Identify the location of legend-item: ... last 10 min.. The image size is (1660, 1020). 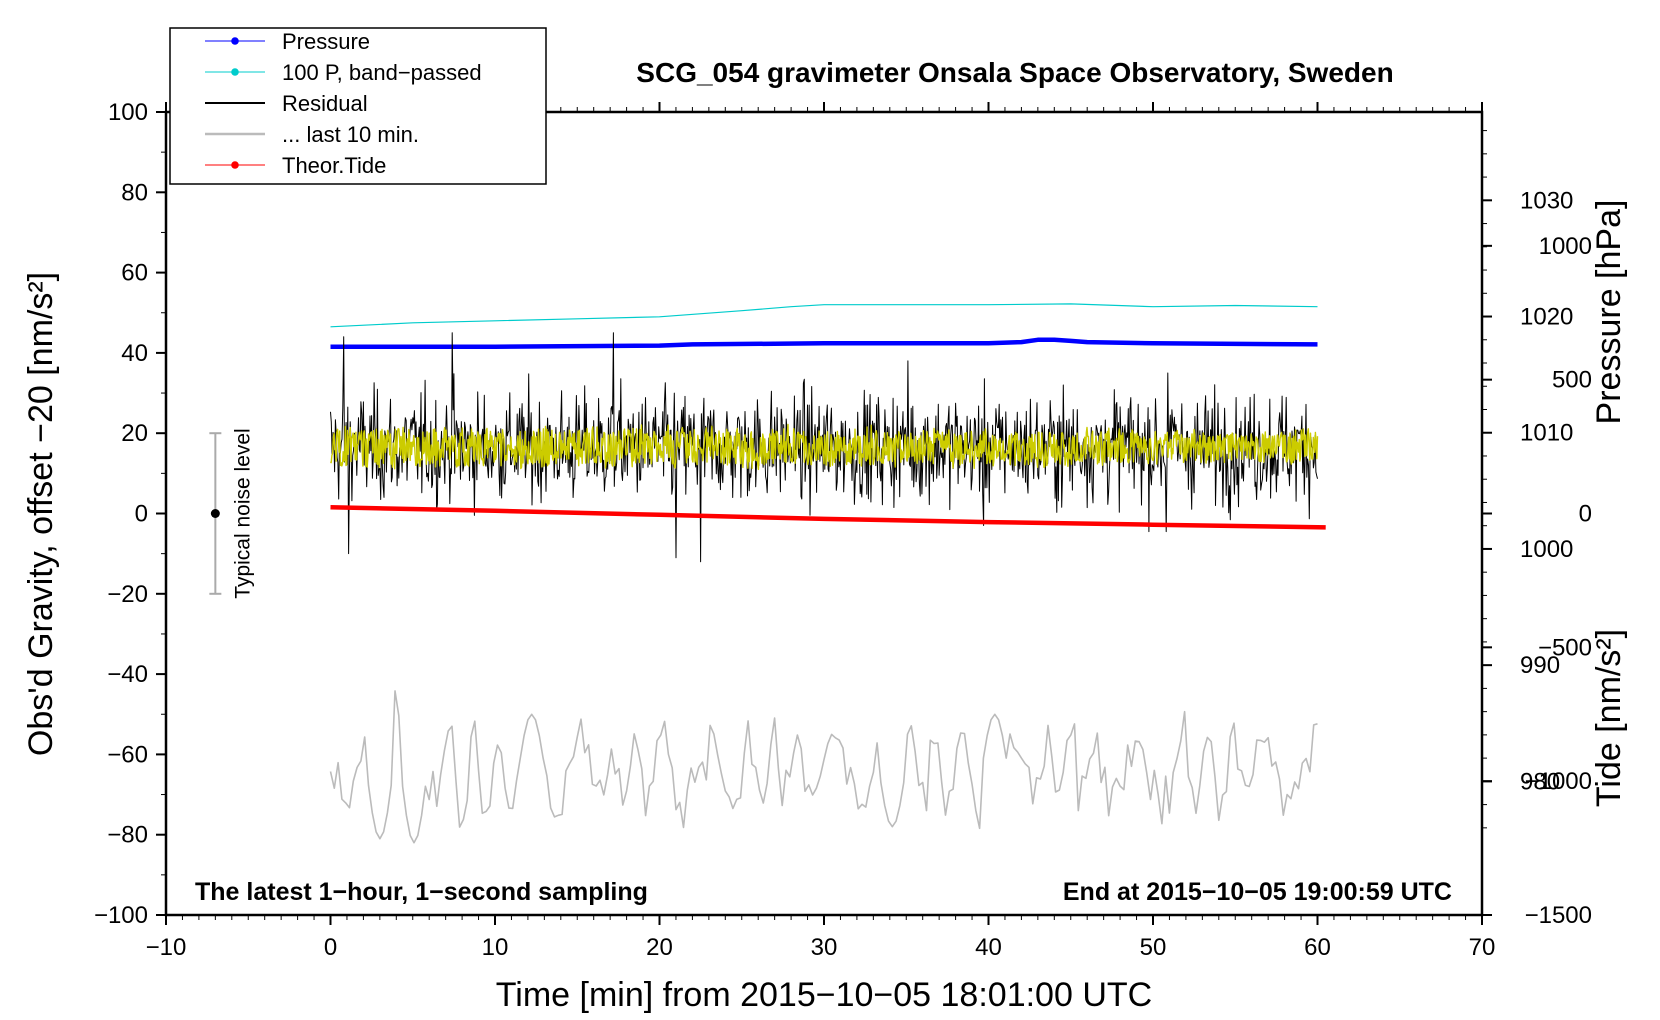
(312, 134).